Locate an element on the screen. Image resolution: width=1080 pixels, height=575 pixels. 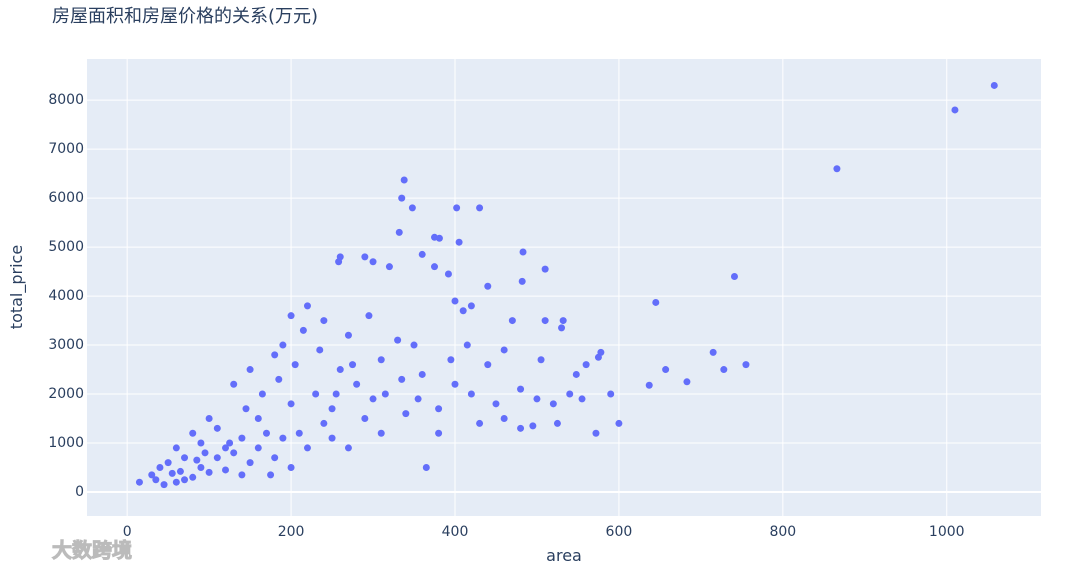
y-axis-label: total_price is located at coordinates (17, 287).